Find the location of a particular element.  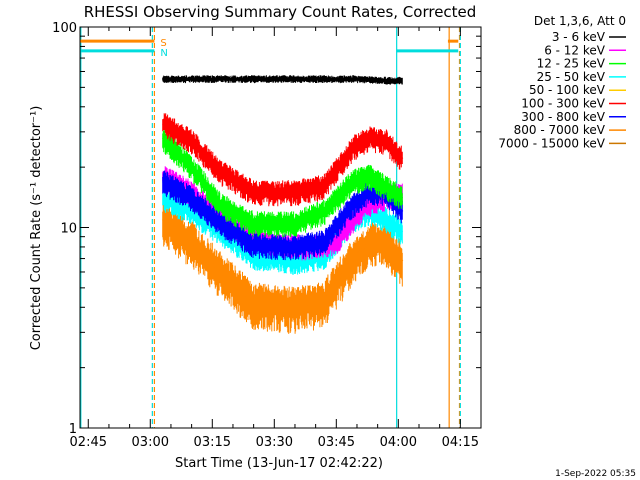

x-tick-label: 03:00 is located at coordinates (150, 442).